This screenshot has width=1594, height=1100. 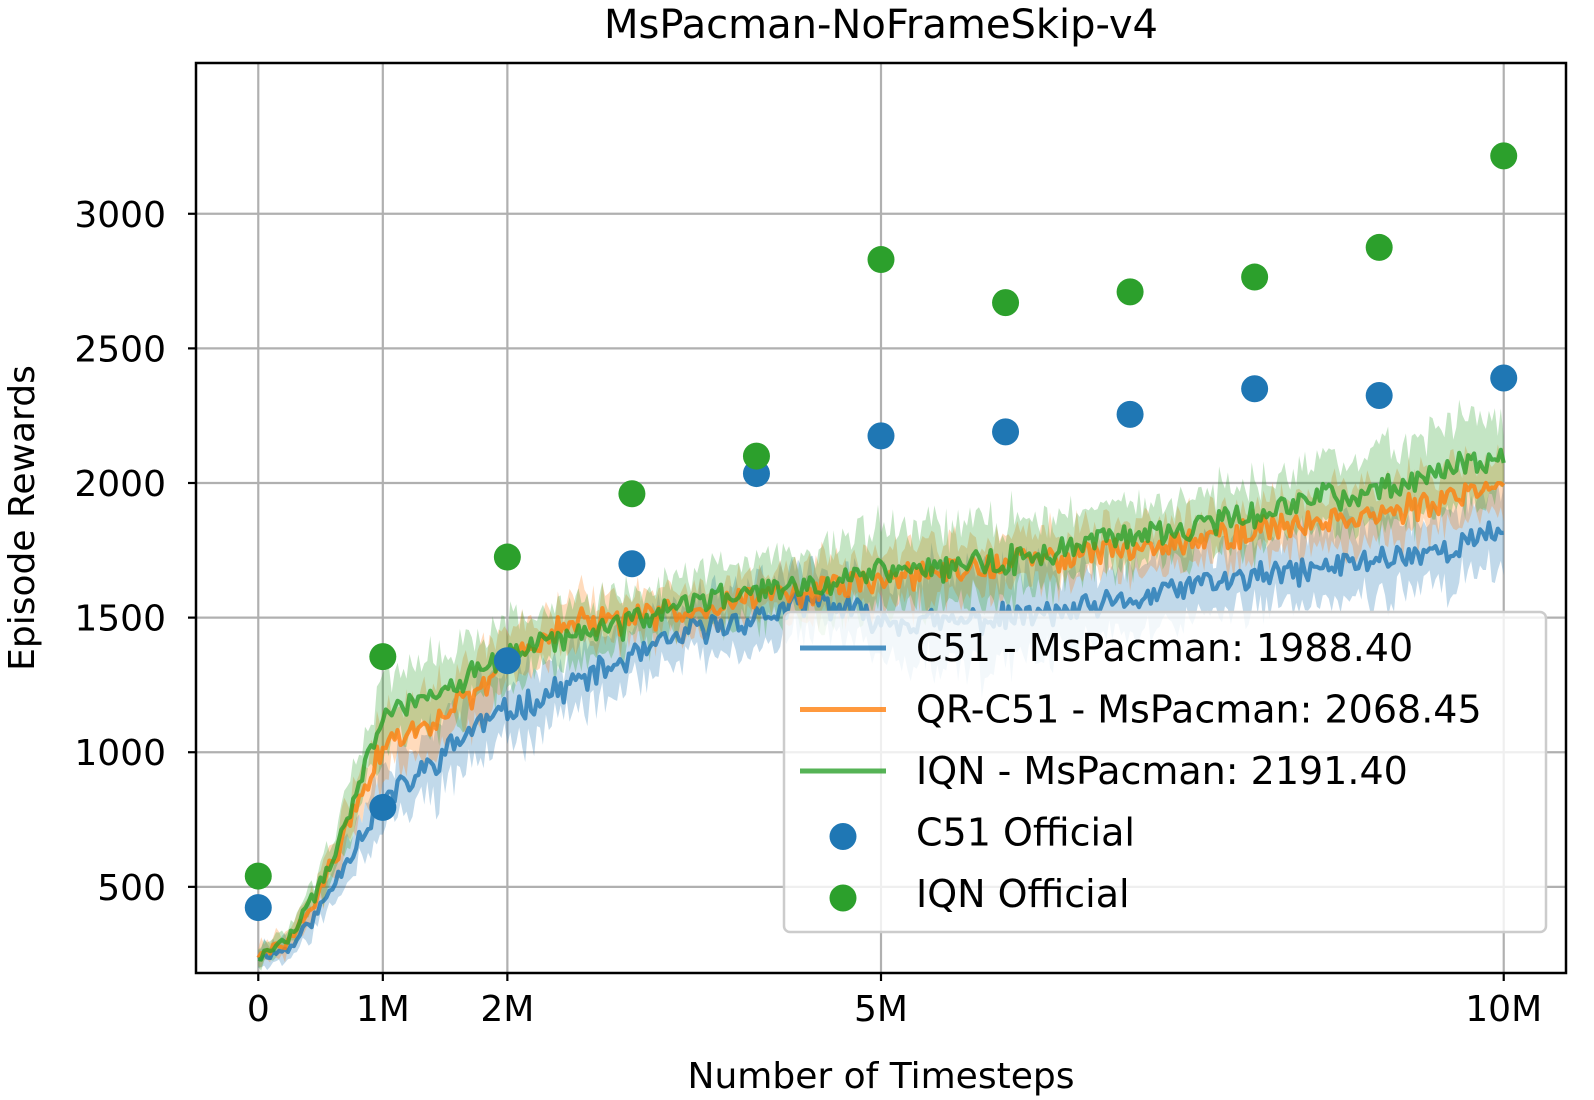 I want to click on y-tick-label: 2000, so click(x=120, y=484).